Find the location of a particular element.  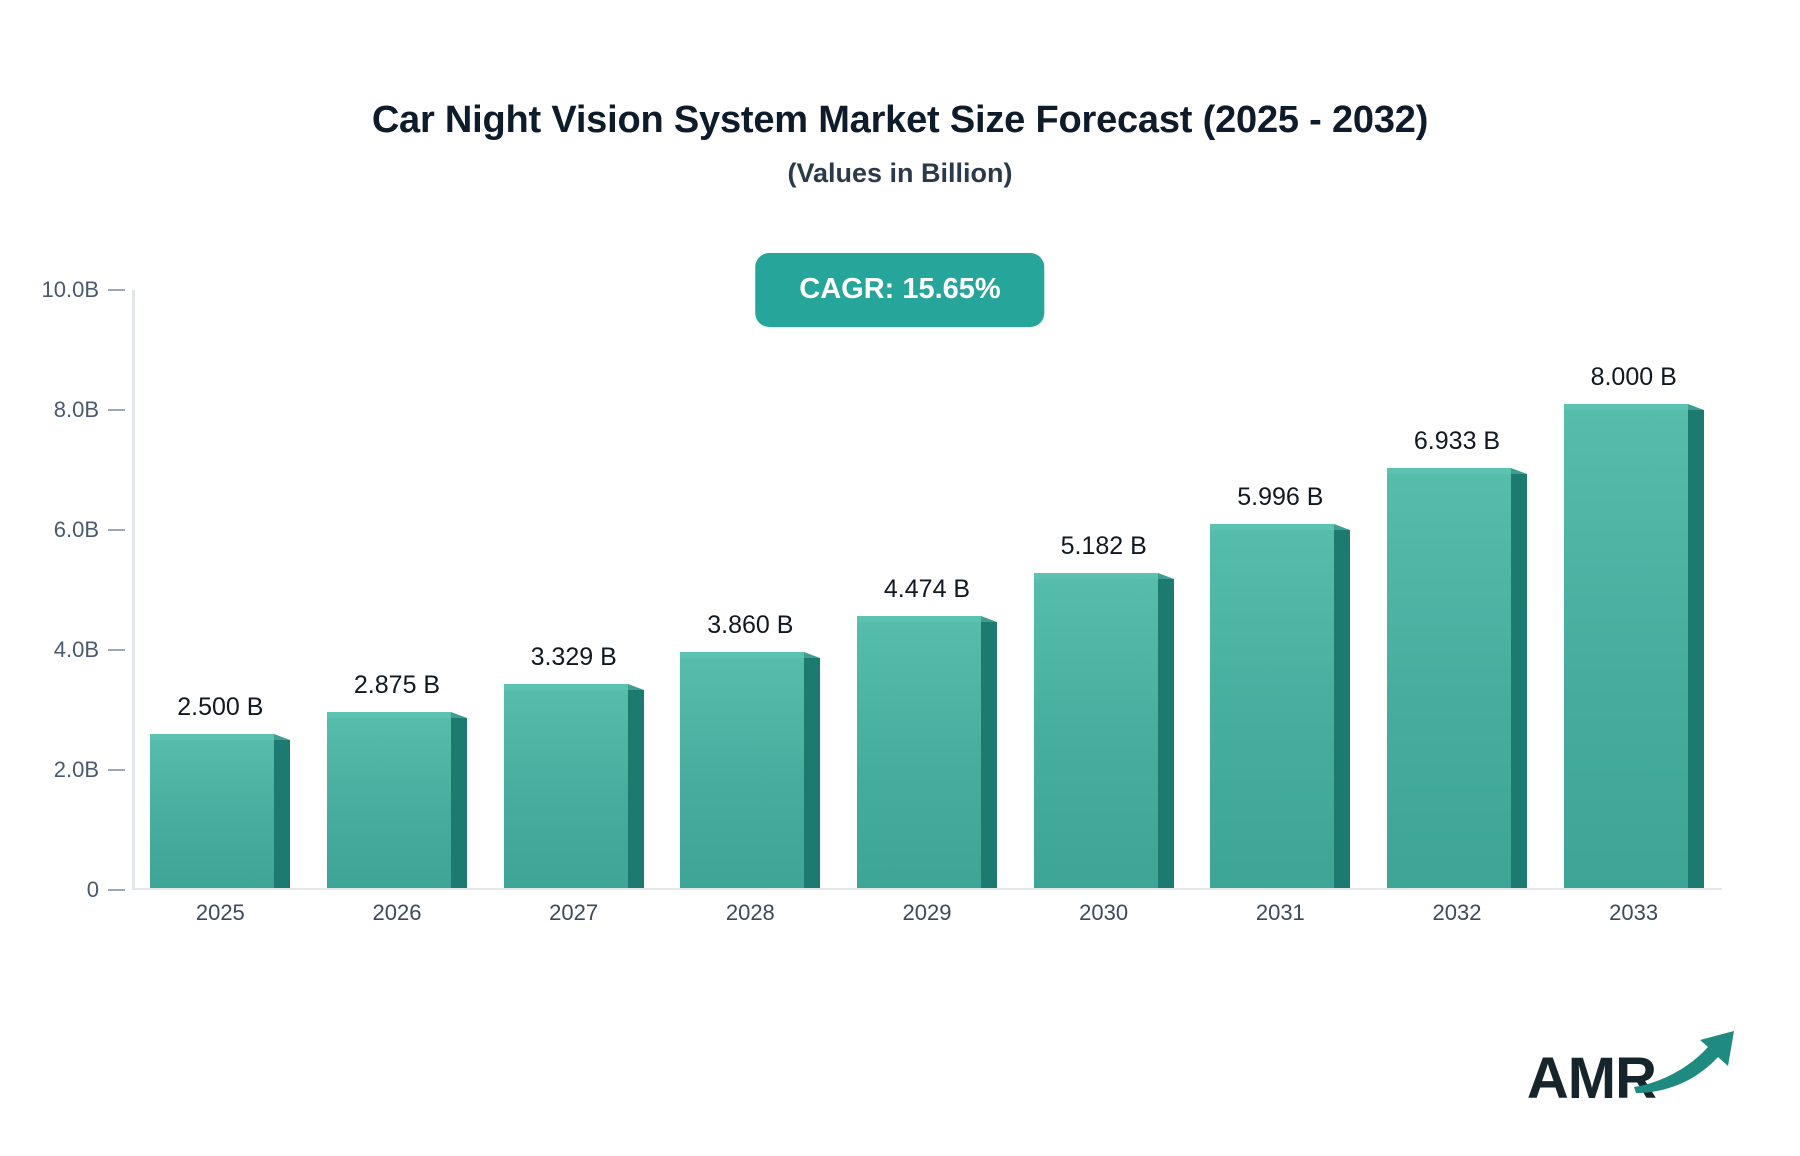

amr-logo: AMR is located at coordinates (1633, 1065).